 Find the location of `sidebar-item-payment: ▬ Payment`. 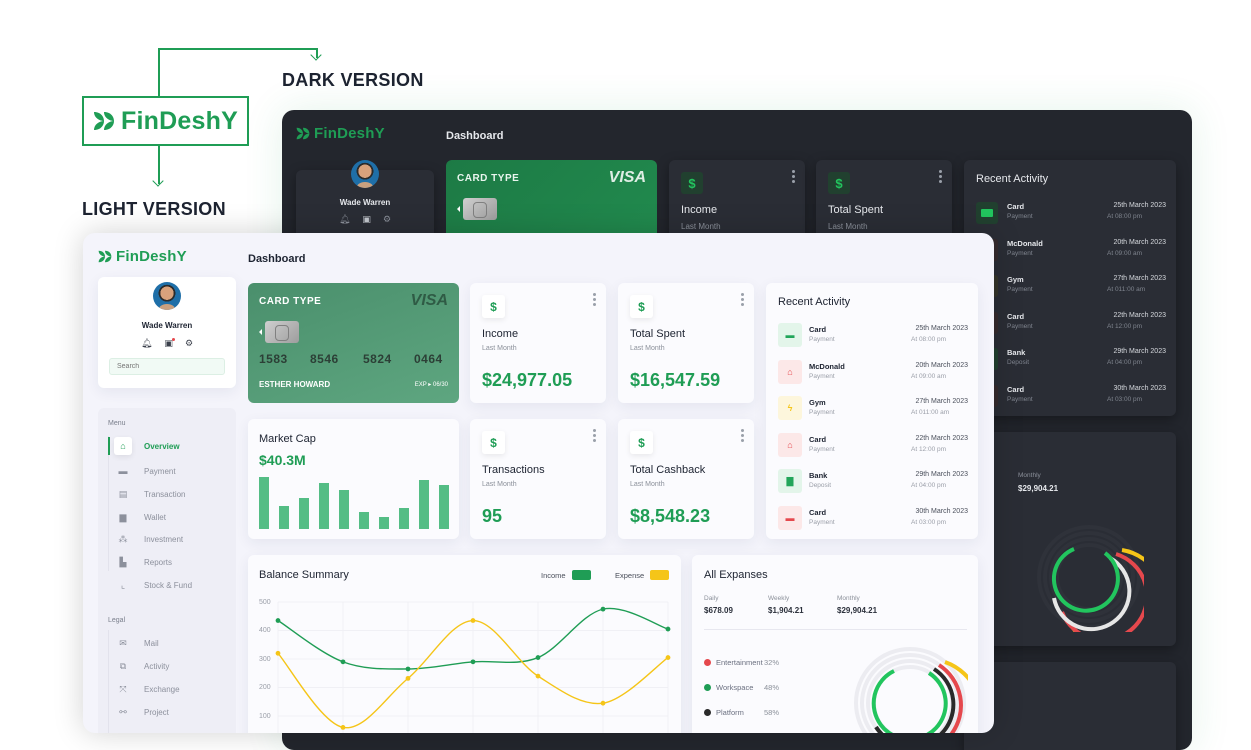

sidebar-item-payment: ▬ Payment is located at coordinates (171, 471).